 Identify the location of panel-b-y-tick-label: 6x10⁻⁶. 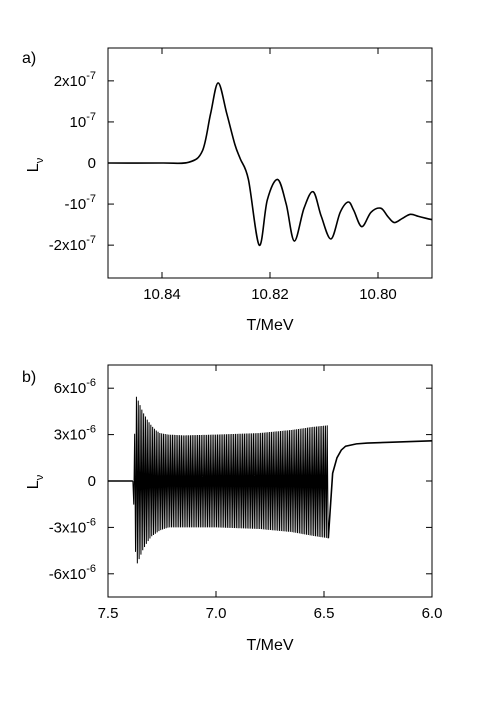
(75, 387).